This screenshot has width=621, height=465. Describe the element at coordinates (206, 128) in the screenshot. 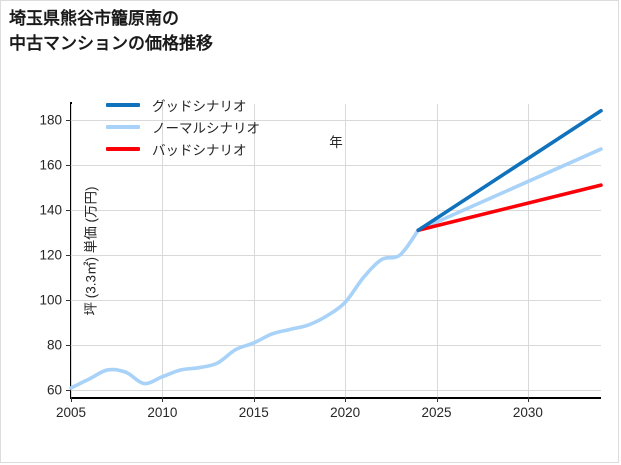

I see `legend-item-label: ノーマルシナリオ` at that location.